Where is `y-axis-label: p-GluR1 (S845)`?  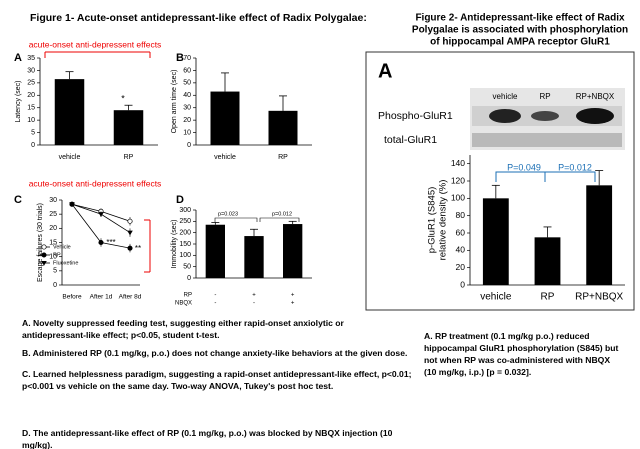 y-axis-label: p-GluR1 (S845) is located at coordinates (432, 220).